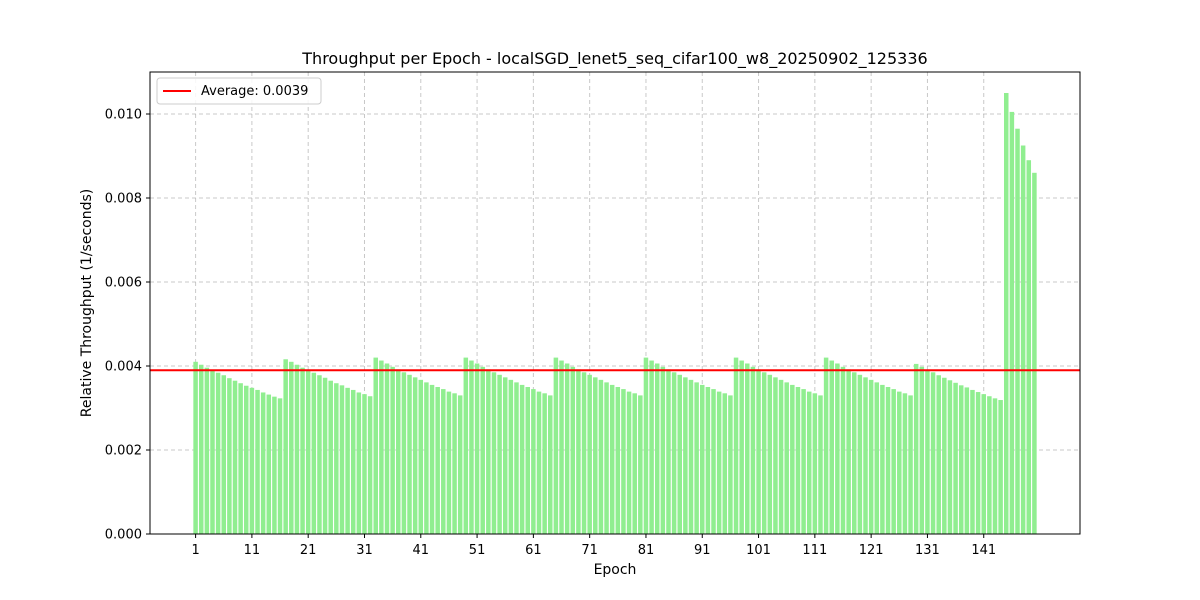 Image resolution: width=1200 pixels, height=600 pixels. I want to click on x-axis: 1 11 21 31 41 51 61 71 81 91 101 111 121 131 141, so click(593, 546).